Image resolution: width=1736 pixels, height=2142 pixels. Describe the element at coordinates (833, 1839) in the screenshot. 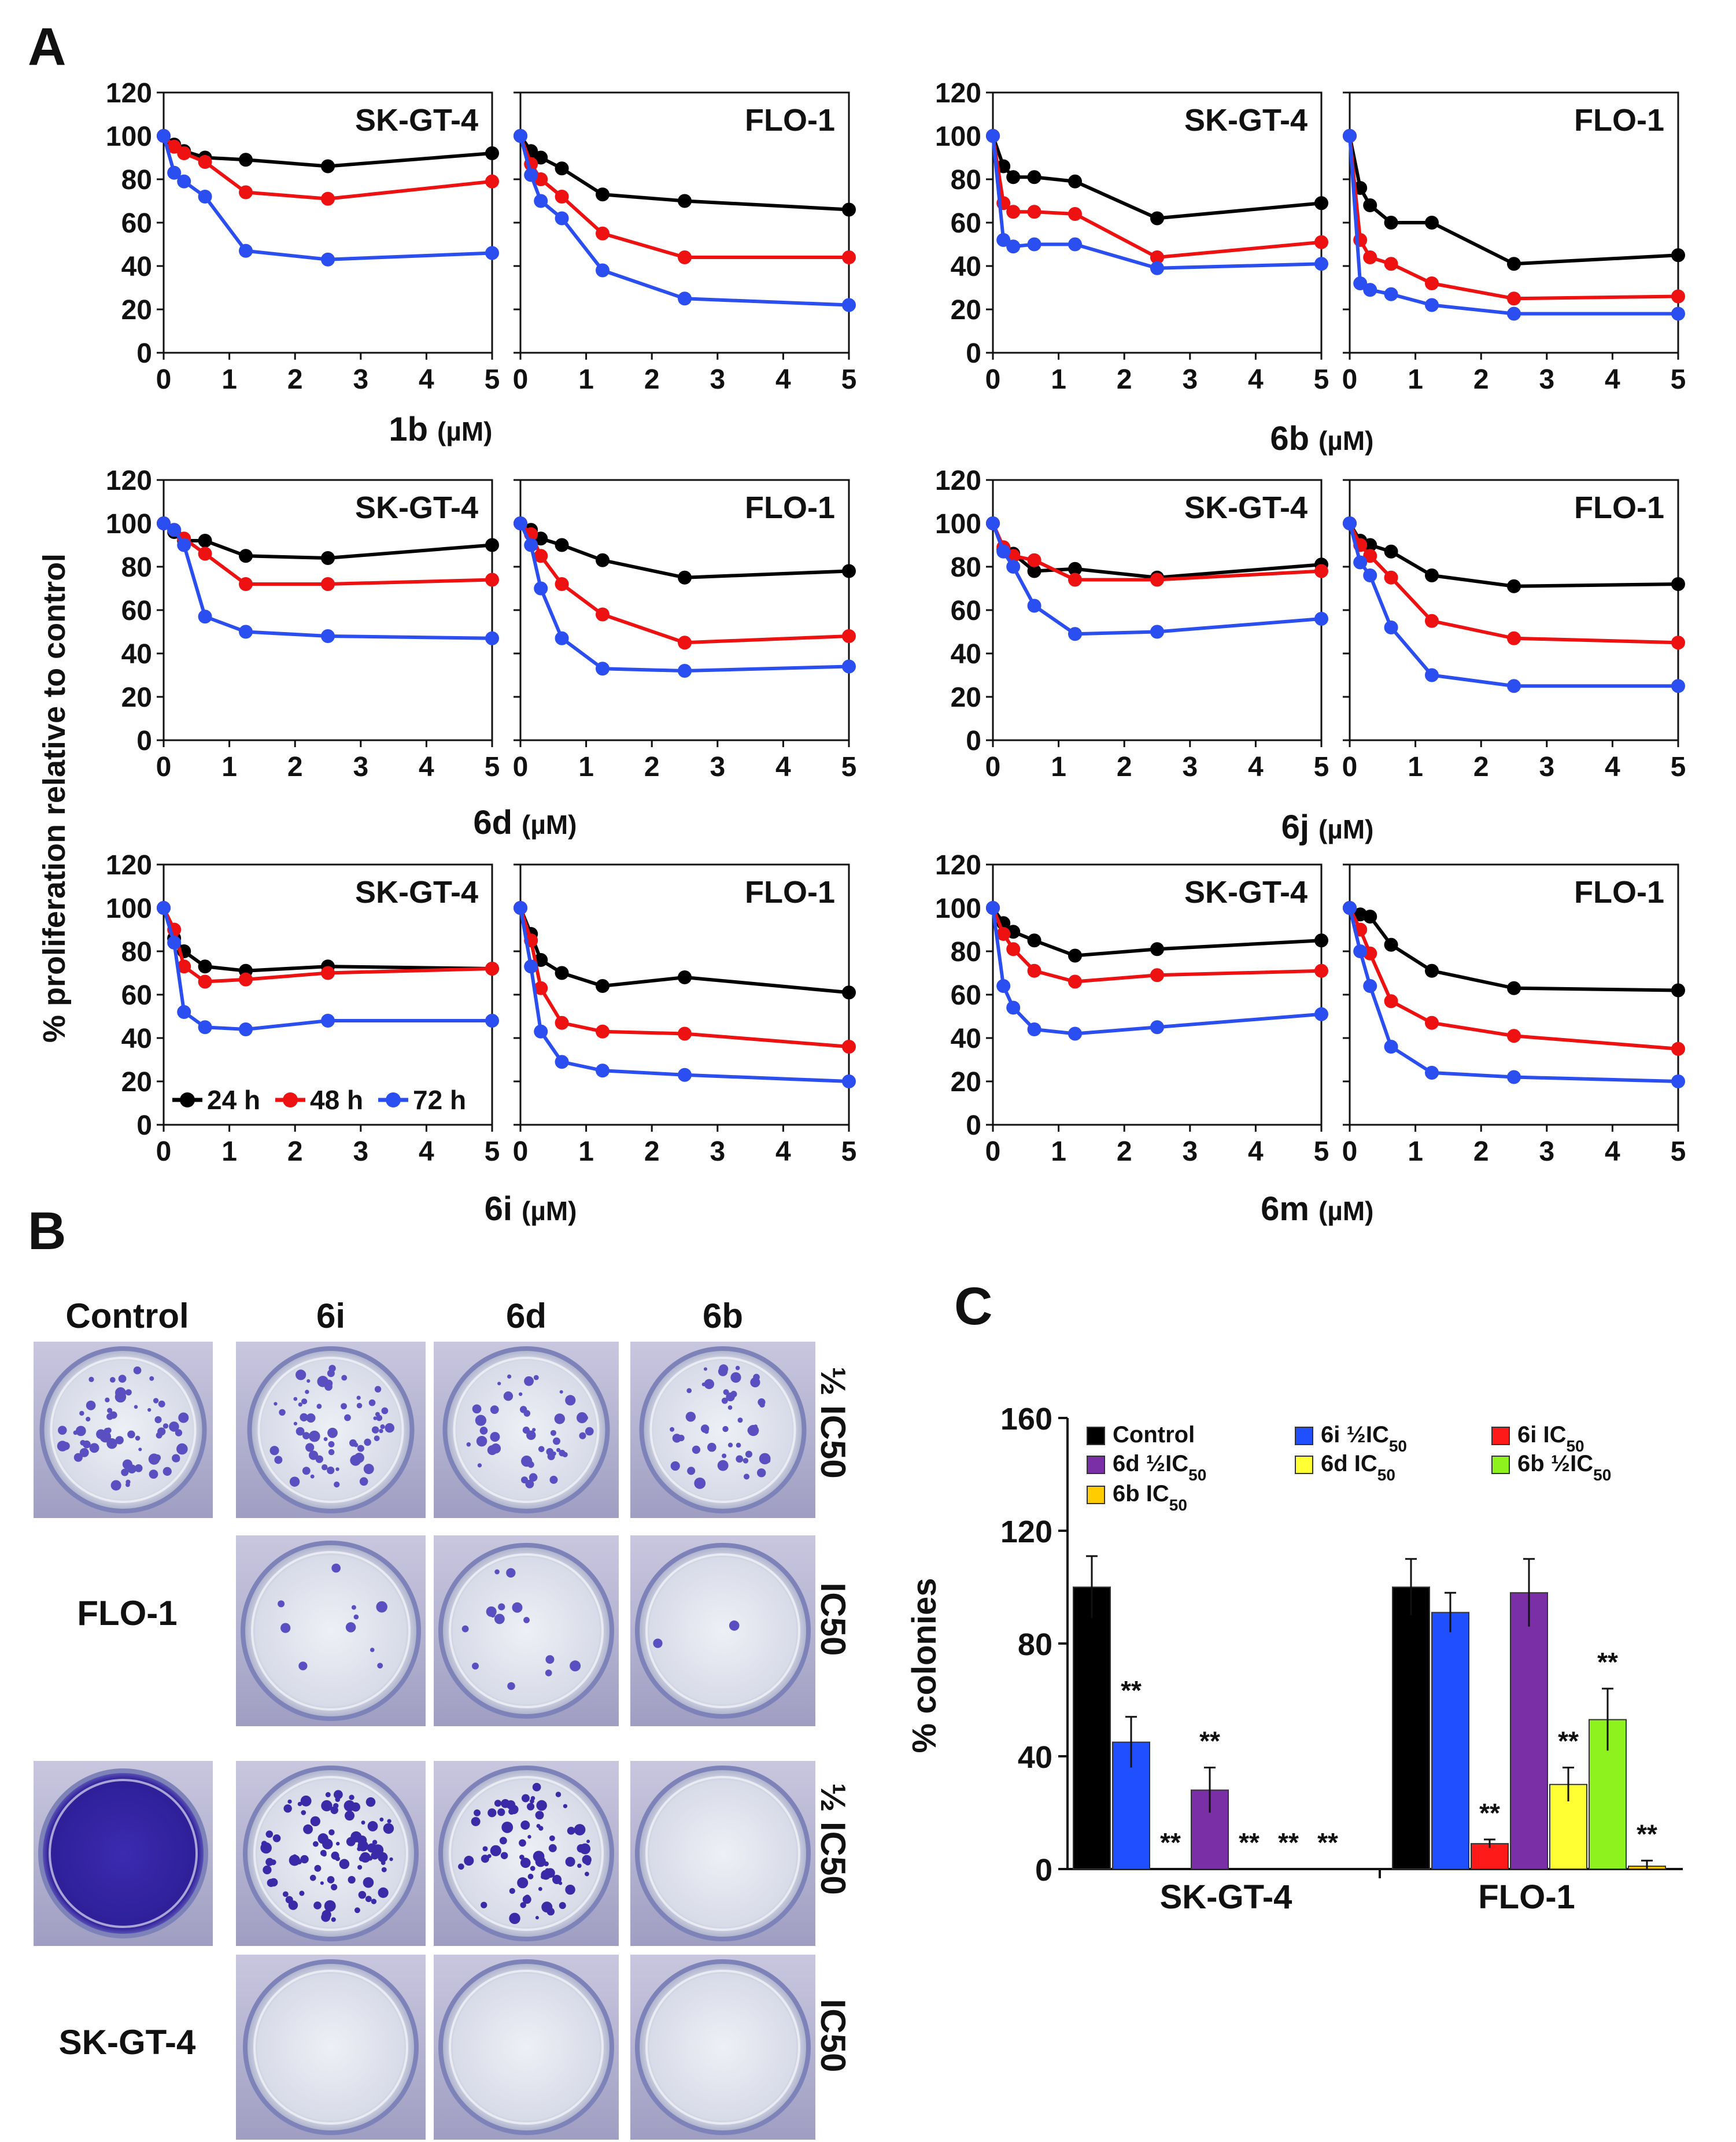

I see `dose-label-half-sk-gt-4: ½ IC50` at that location.